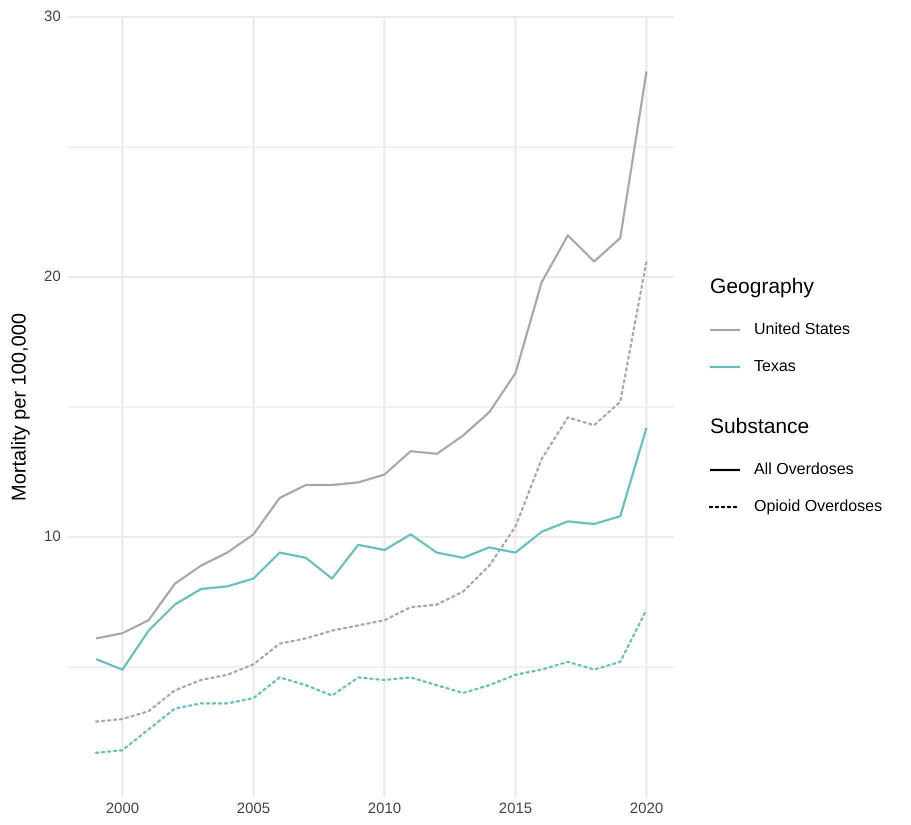 This screenshot has width=911, height=825. I want to click on x-tick-label: 2010, so click(385, 809).